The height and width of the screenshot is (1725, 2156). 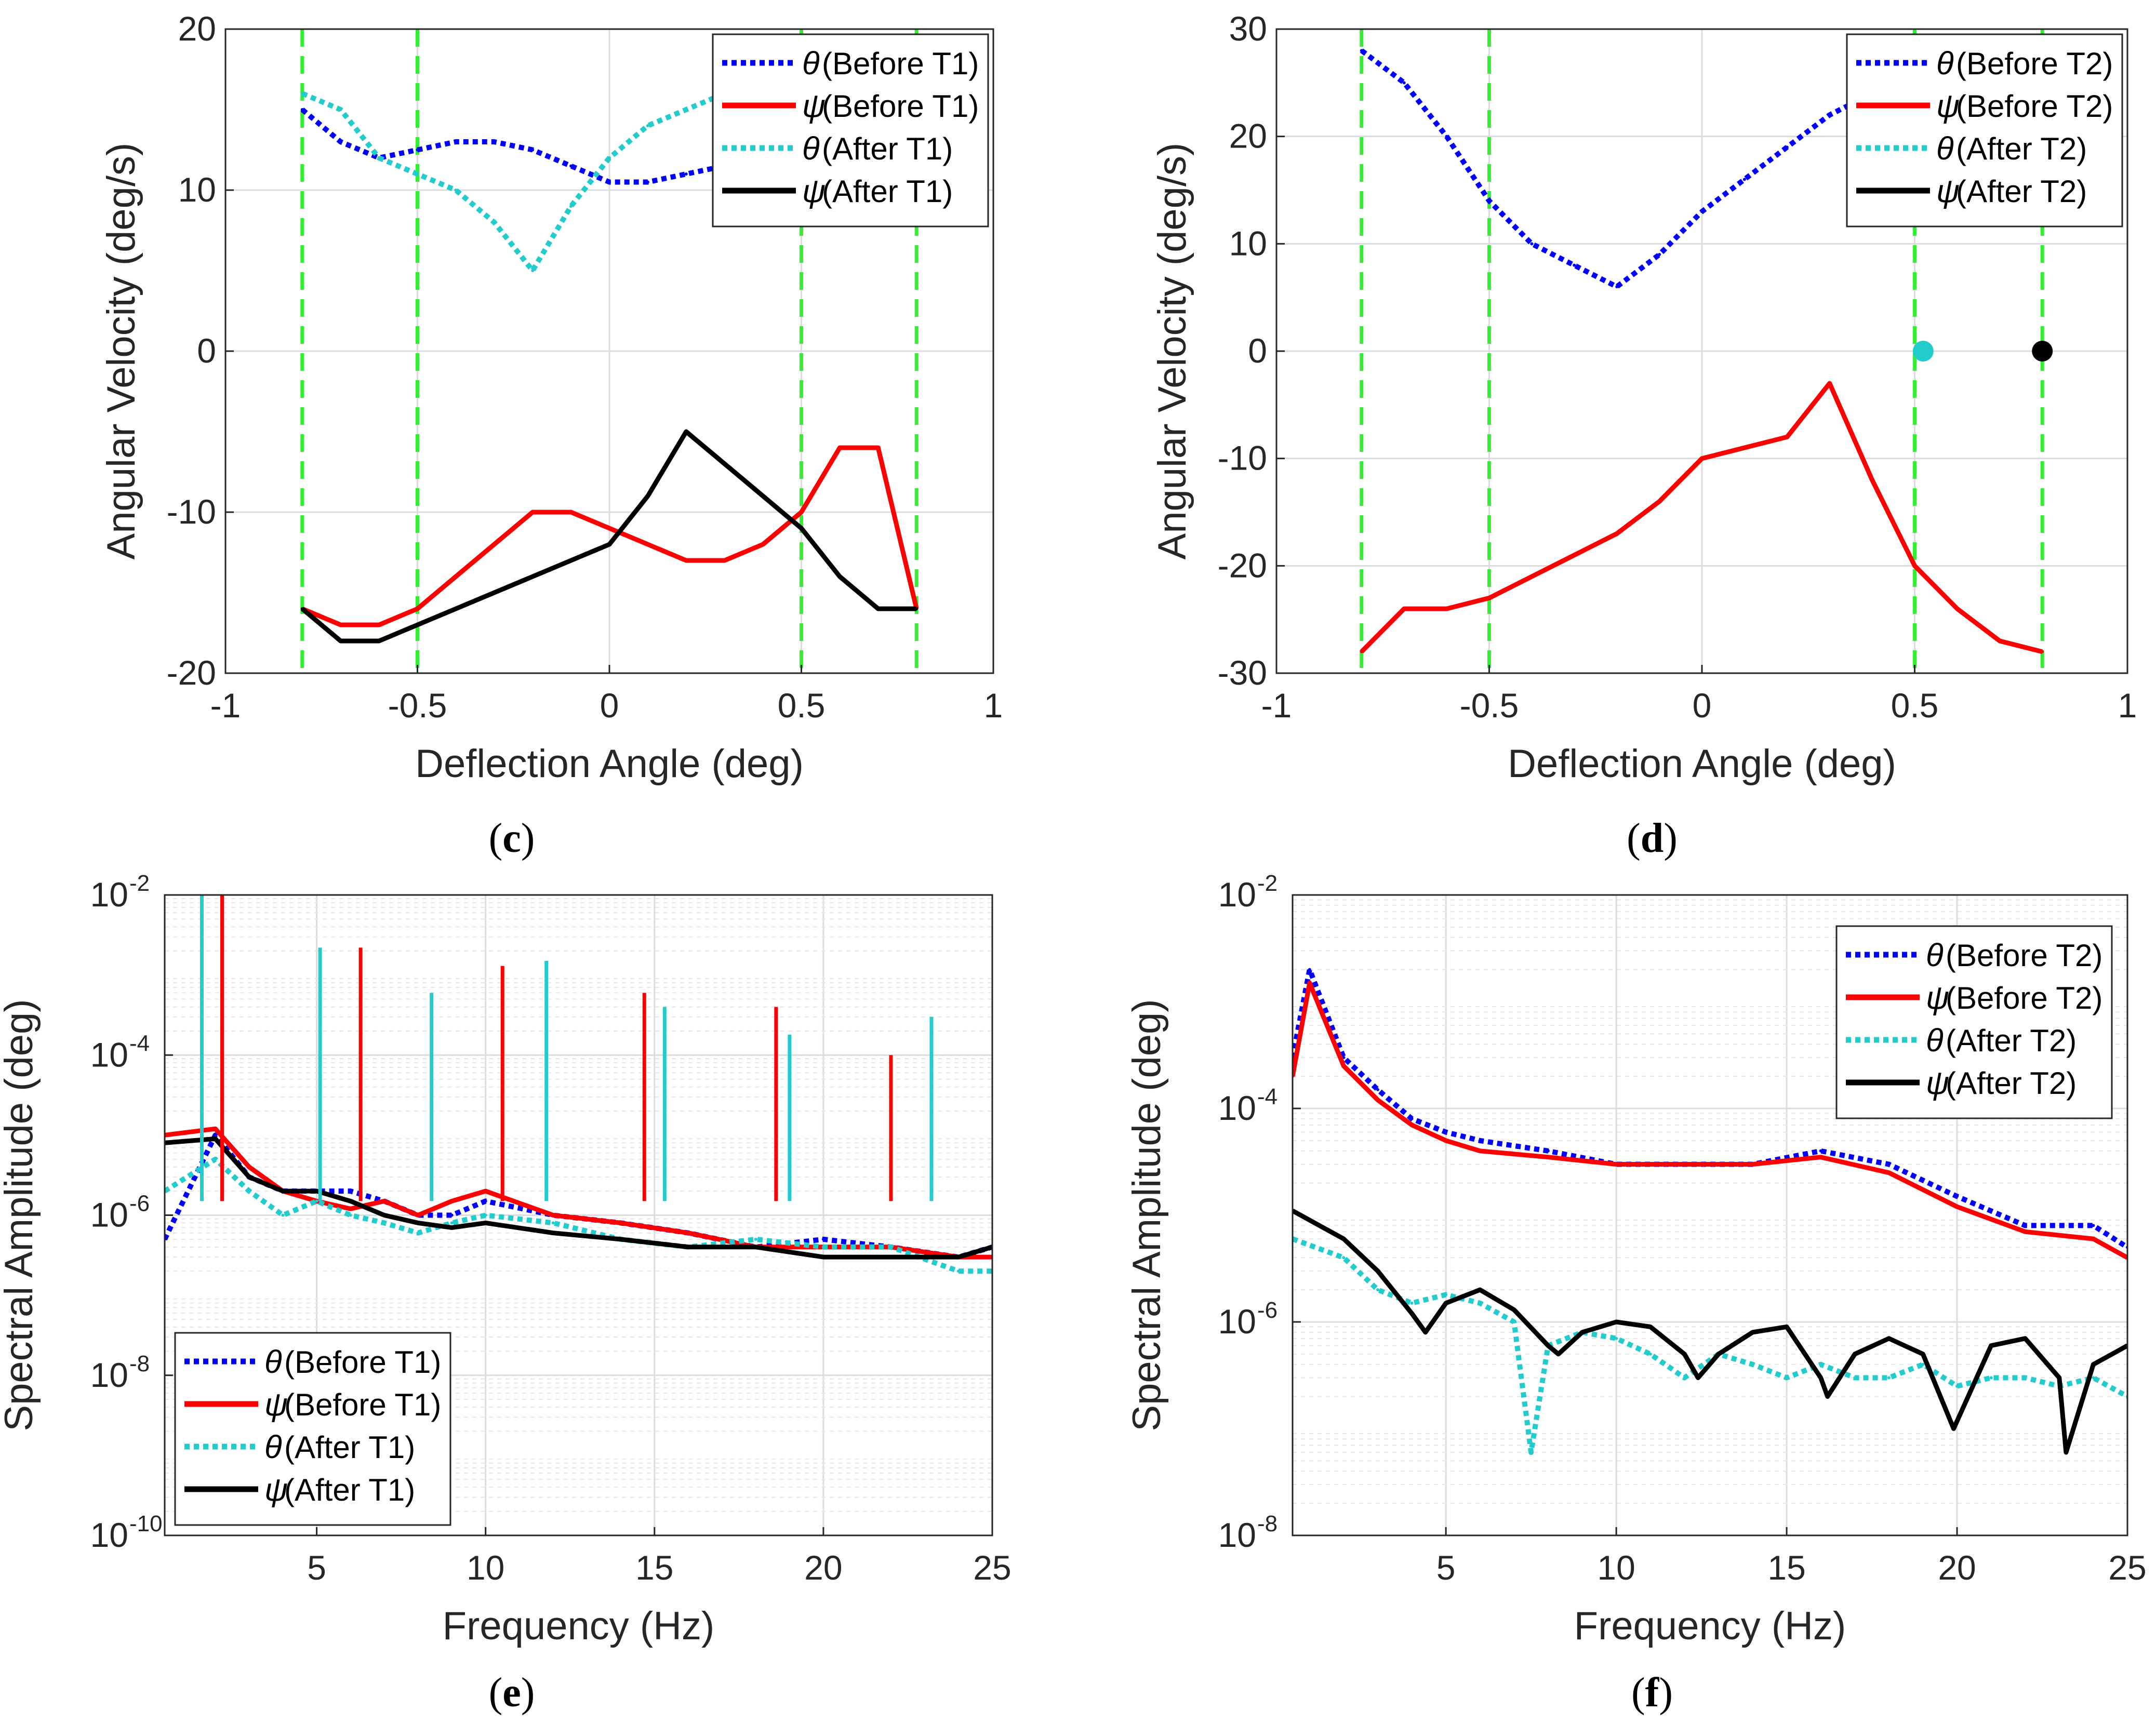 What do you see at coordinates (1446, 1567) in the screenshot?
I see `x-tick-label: 5` at bounding box center [1446, 1567].